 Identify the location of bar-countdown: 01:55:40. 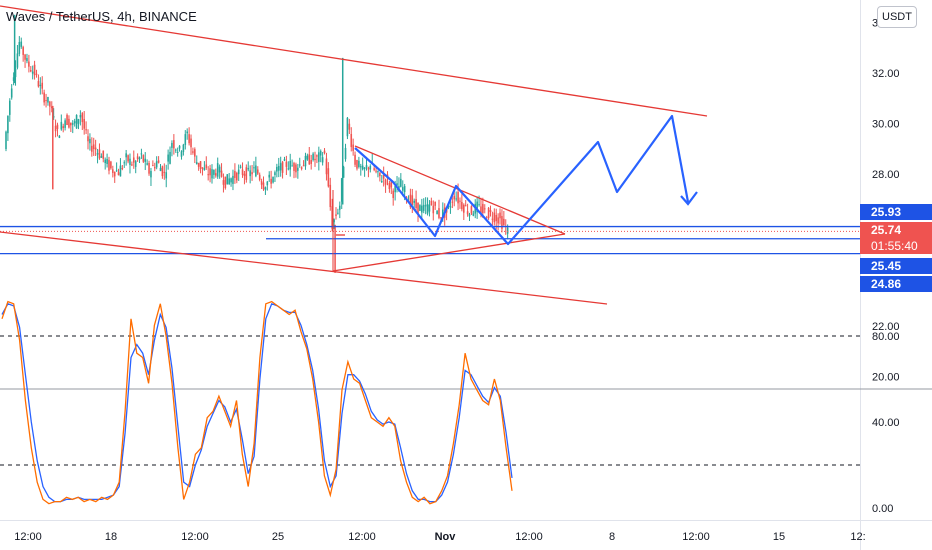
(894, 246).